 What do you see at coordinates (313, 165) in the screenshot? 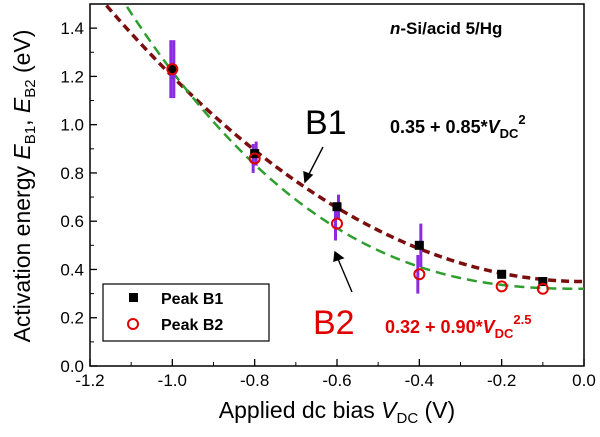
I see `arrow-b1` at bounding box center [313, 165].